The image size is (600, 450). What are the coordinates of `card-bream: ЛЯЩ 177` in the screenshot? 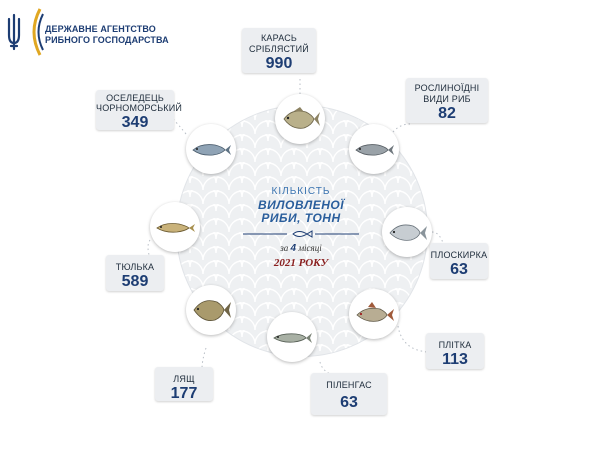 It's located at (184, 384).